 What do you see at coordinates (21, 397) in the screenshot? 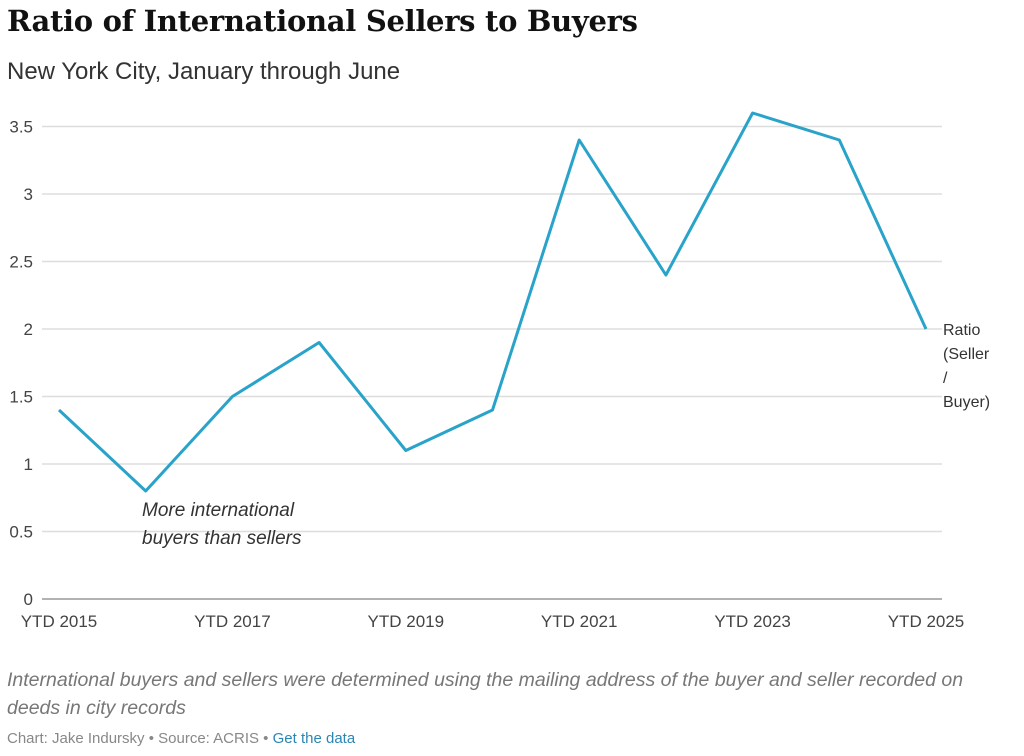
I see `y-tick-label: 1.5` at bounding box center [21, 397].